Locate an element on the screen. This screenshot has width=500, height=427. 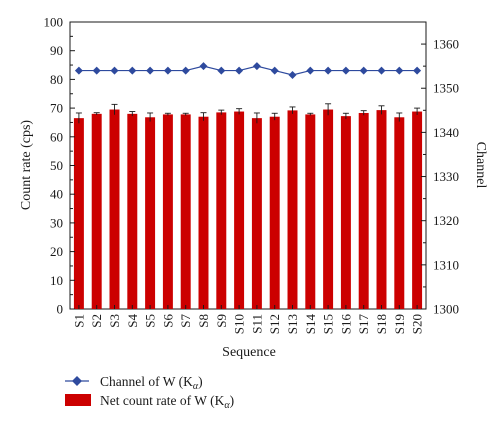
y2-axis-title: Channel is located at coordinates (480, 165).